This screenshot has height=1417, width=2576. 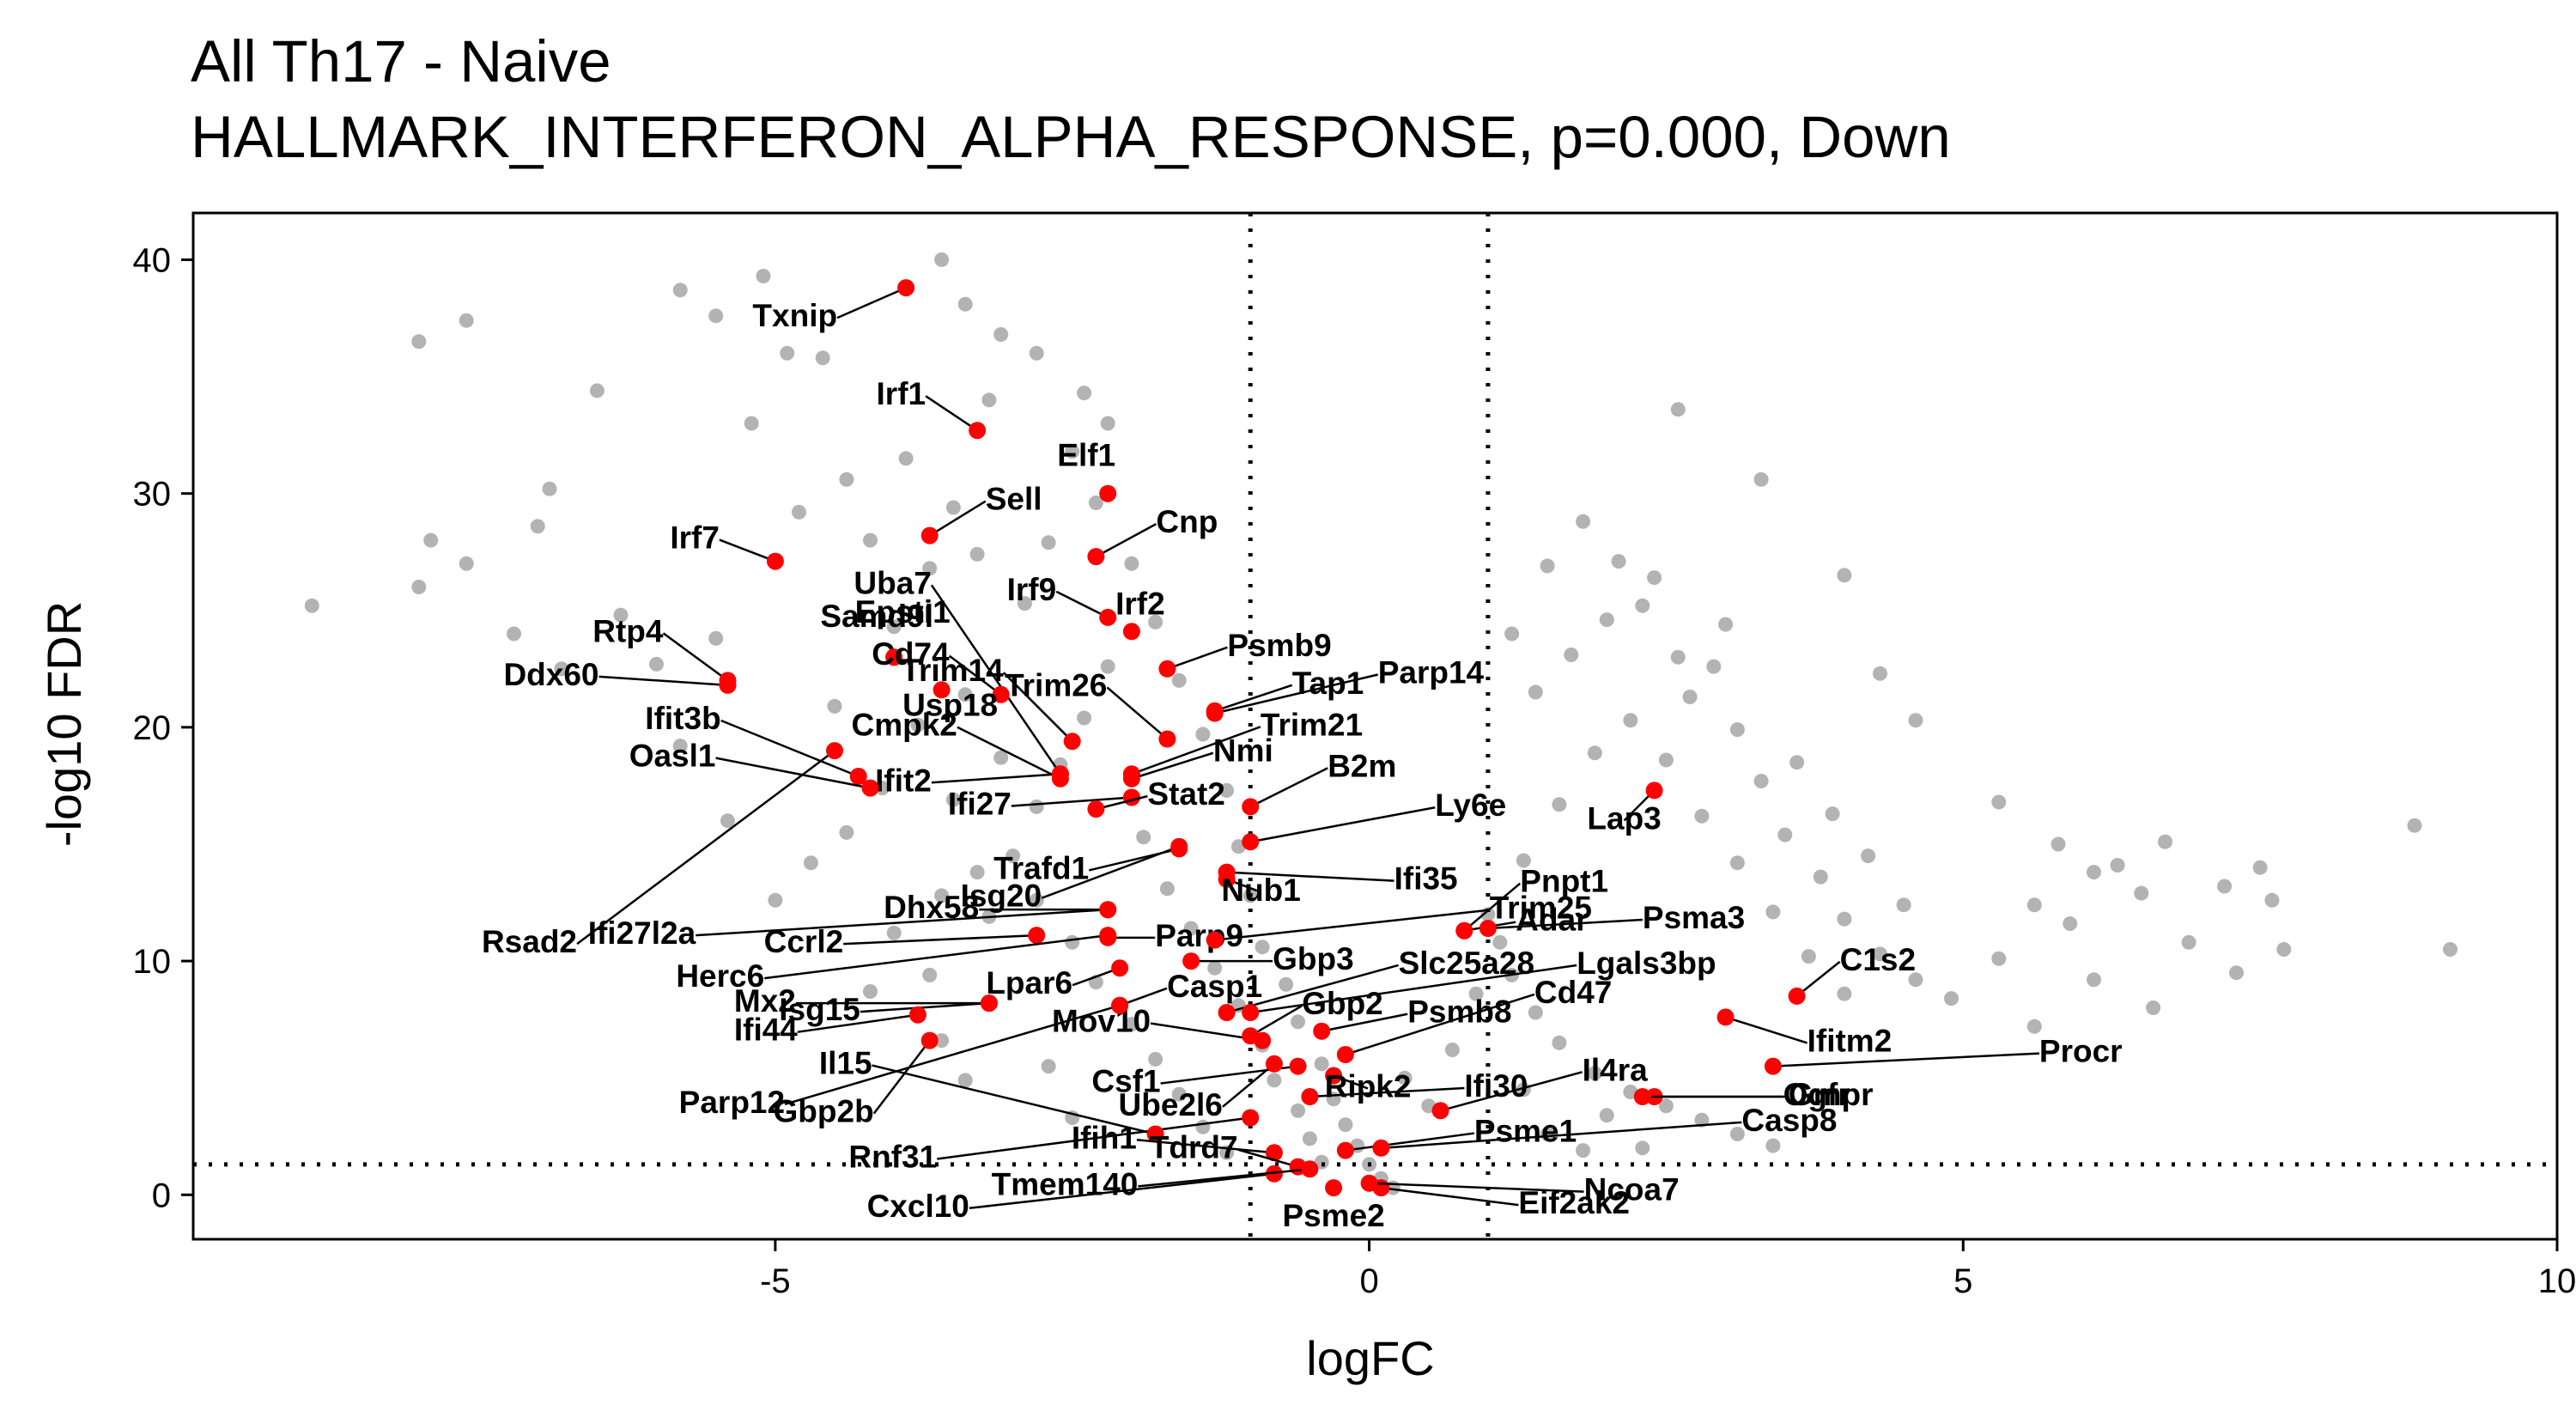 I want to click on gene-label-slc25a28: Slc25a28, so click(x=1466, y=963).